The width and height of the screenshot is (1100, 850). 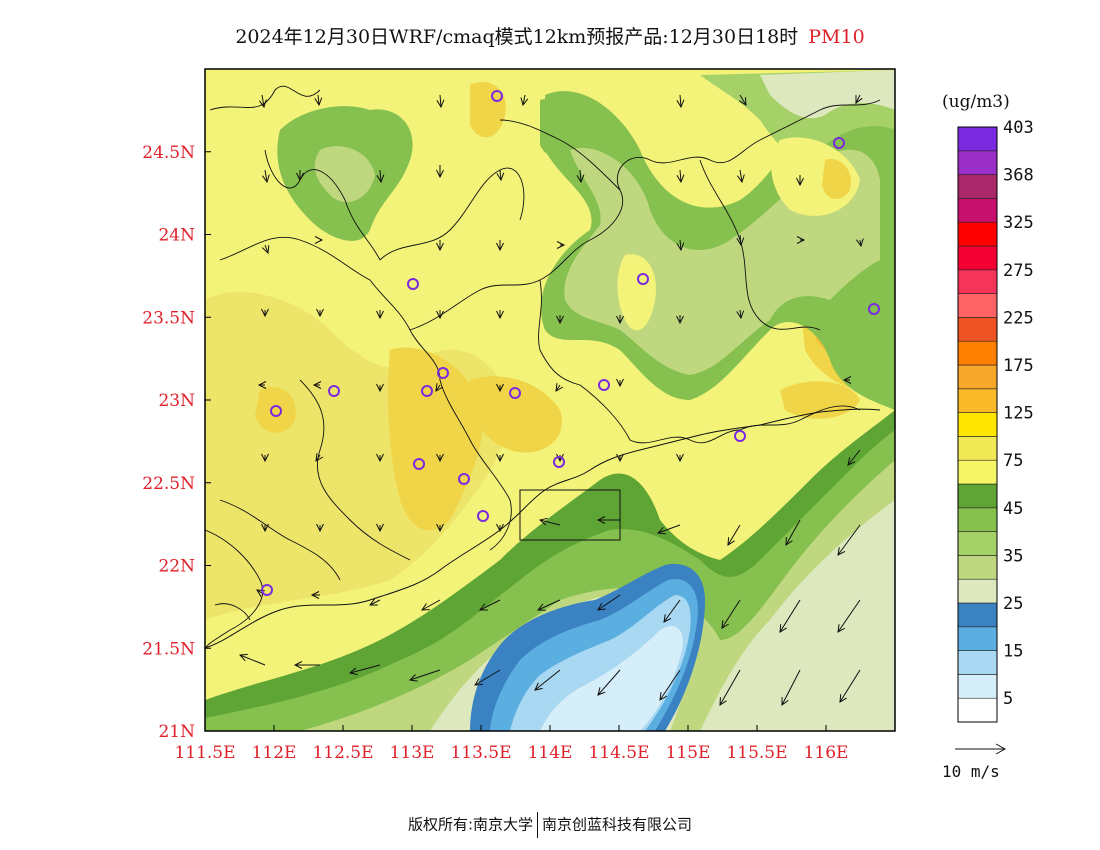 I want to click on lon-tick-label: 112E, so click(x=274, y=753).